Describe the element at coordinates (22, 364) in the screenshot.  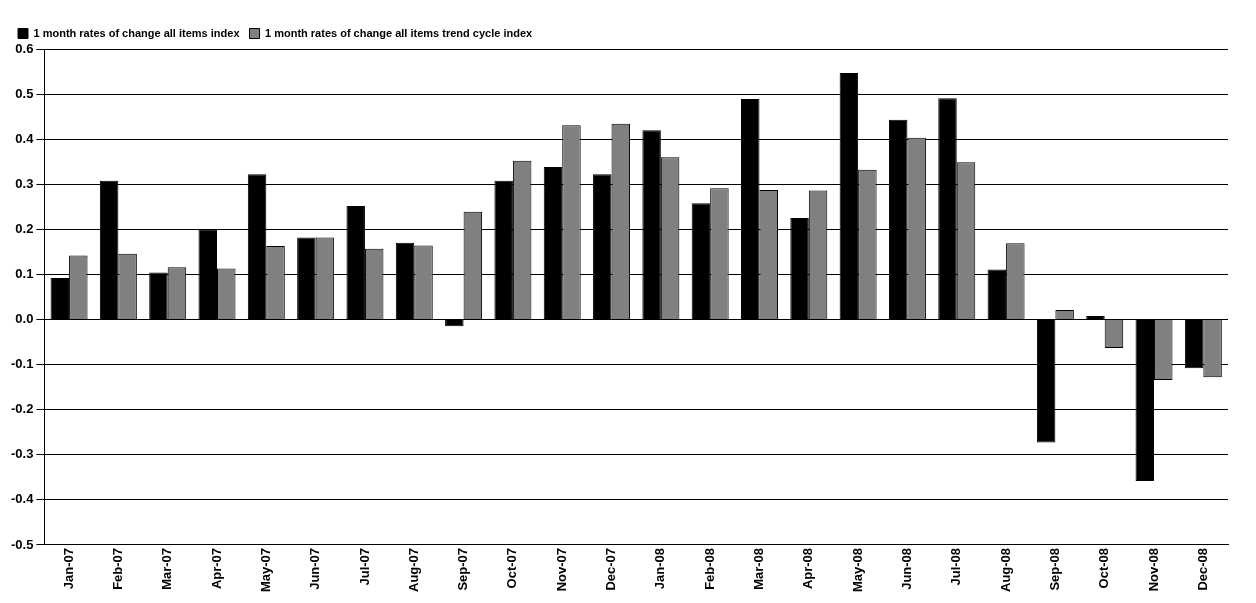
I see `y-tick-label: -0.1` at that location.